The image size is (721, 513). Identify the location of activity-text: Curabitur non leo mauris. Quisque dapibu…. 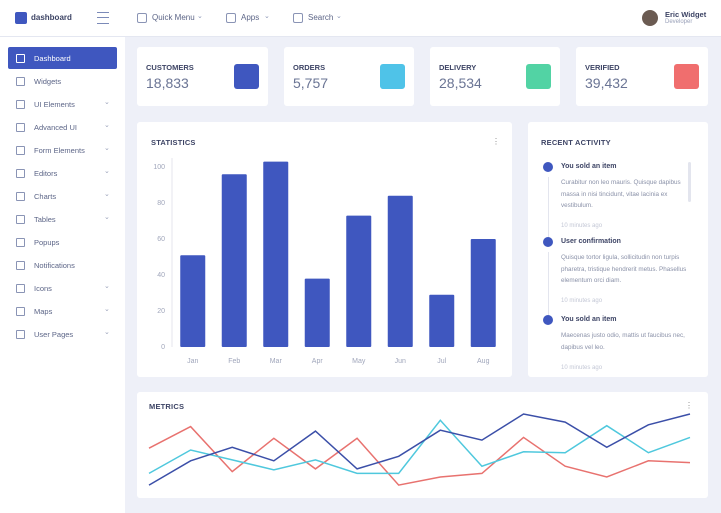
(621, 194).